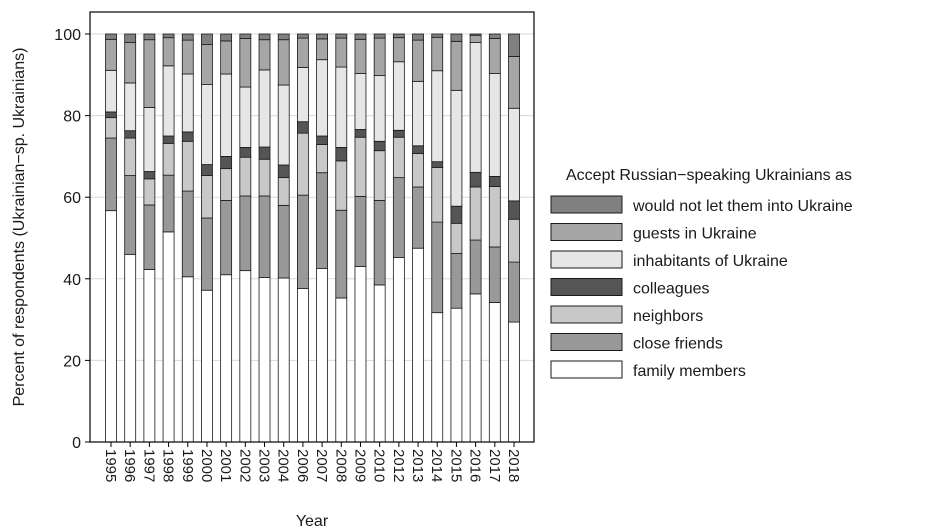  I want to click on legend-label: neighbors, so click(668, 316).